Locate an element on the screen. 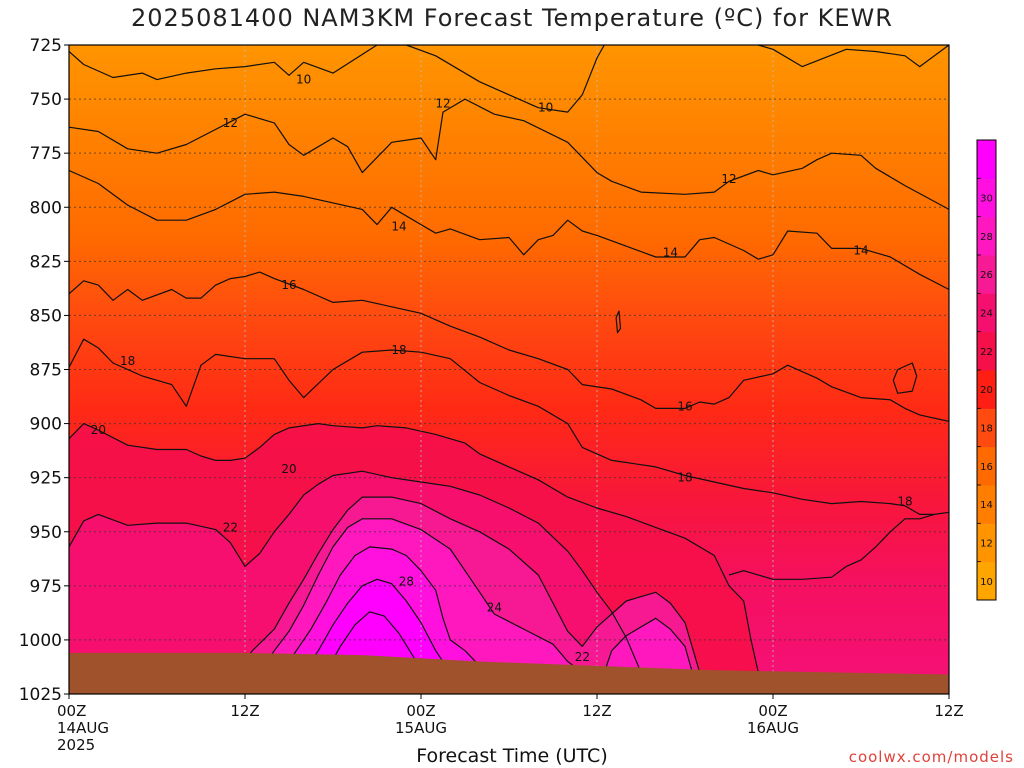 This screenshot has height=768, width=1024. y-tick-label-725: 725 is located at coordinates (46, 46).